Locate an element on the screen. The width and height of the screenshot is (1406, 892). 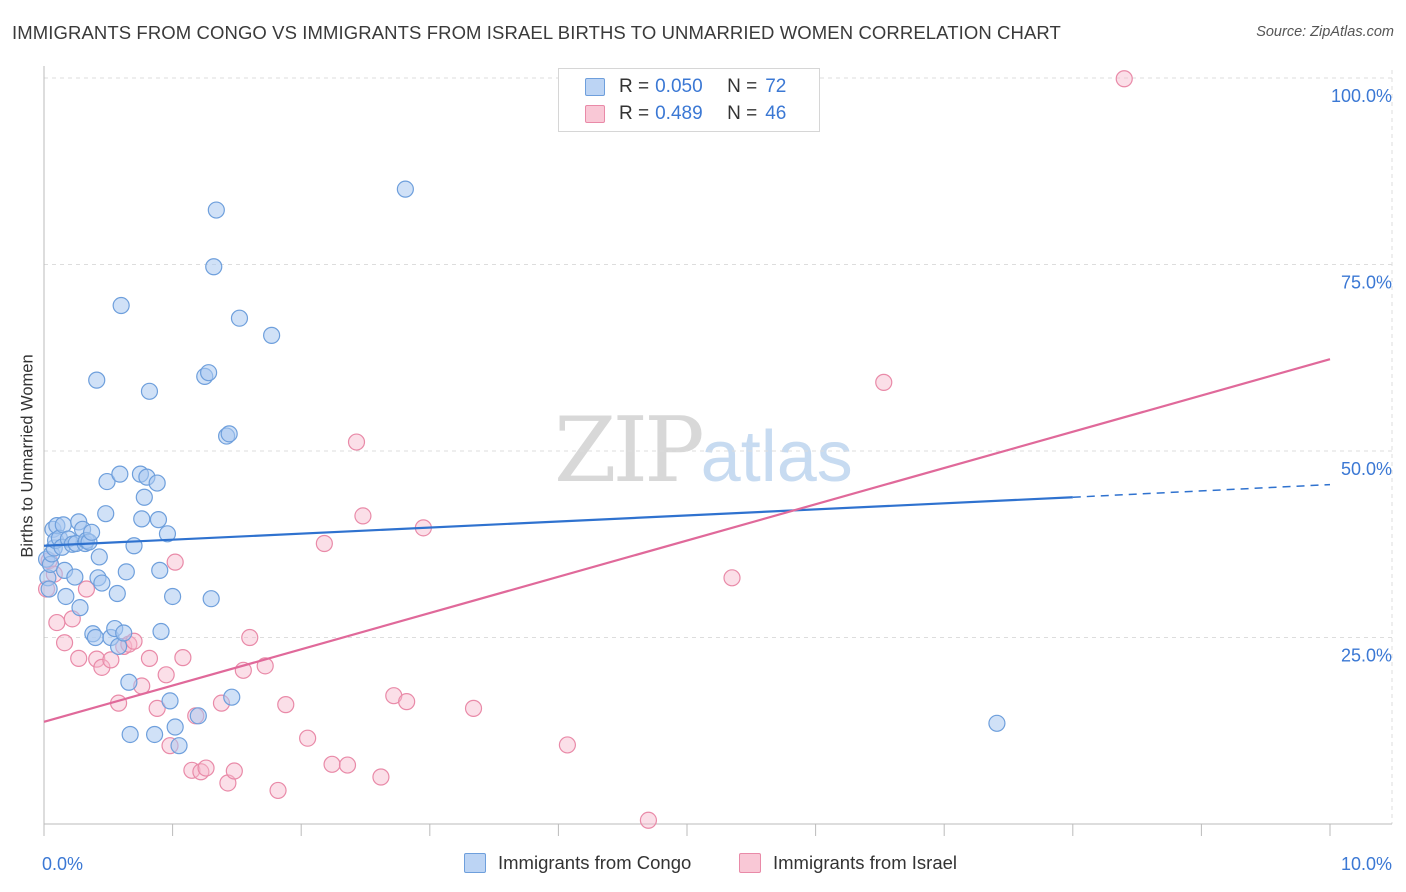
y-tick-label: 50.0% is located at coordinates (1366, 469).